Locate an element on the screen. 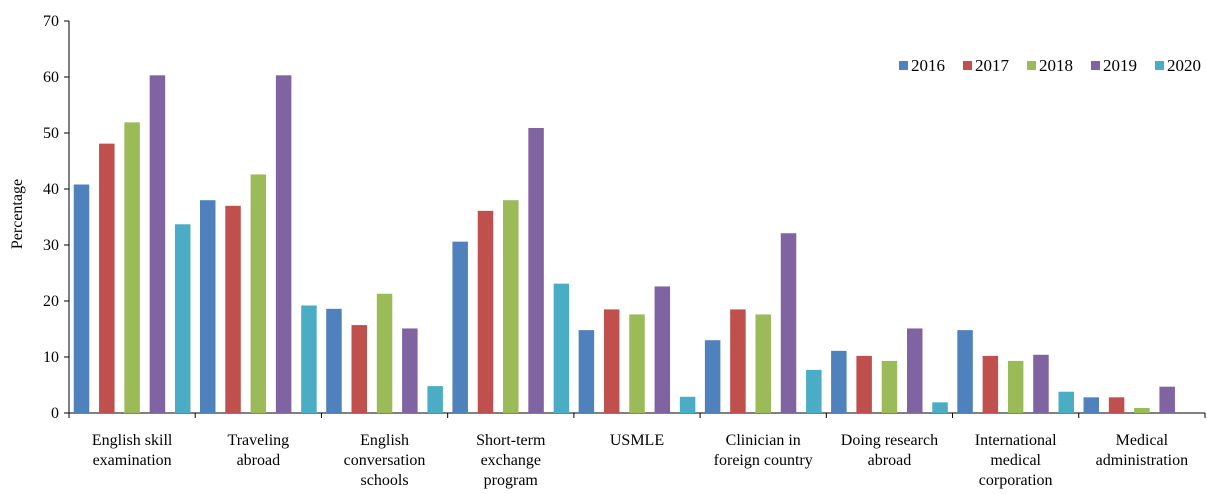 The width and height of the screenshot is (1207, 494). y-tick-label: 50 is located at coordinates (51, 133).